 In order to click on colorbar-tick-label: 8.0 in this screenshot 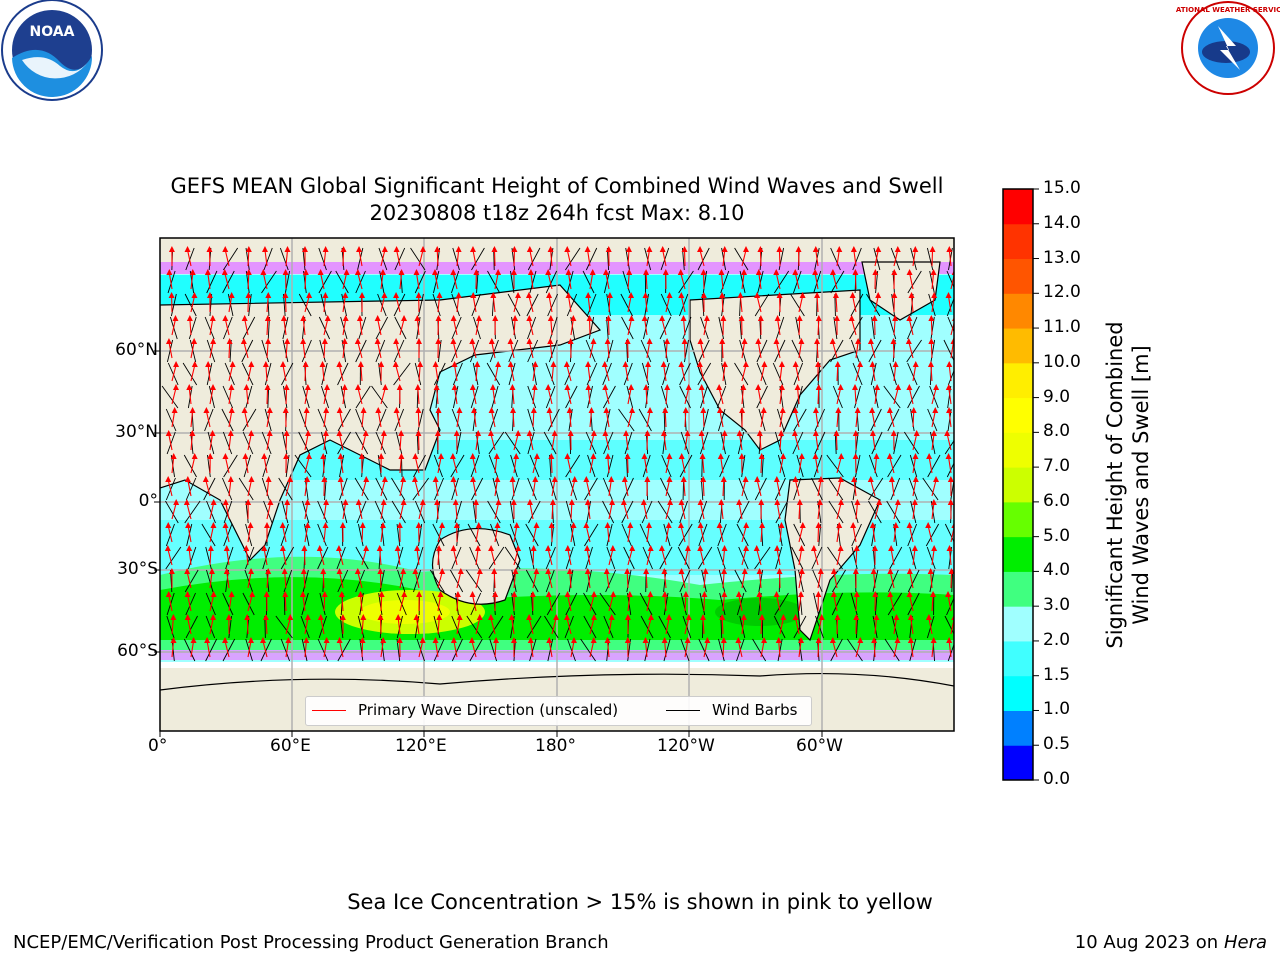, I will do `click(1057, 431)`.